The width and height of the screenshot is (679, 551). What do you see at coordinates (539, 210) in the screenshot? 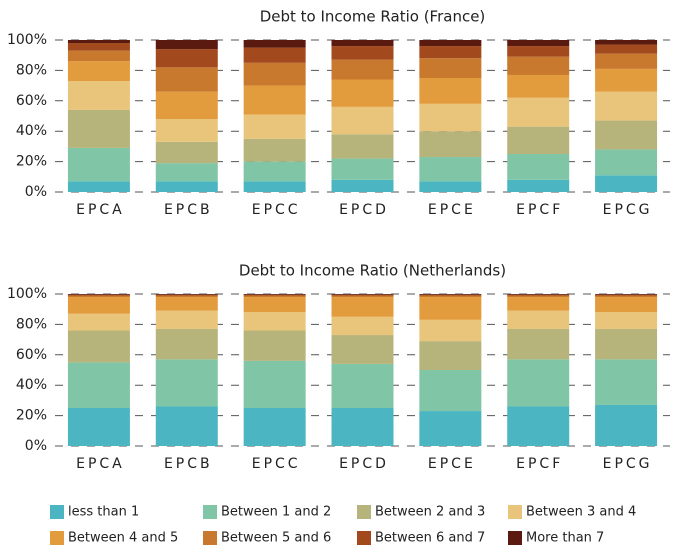
I see `x-tick-label: EPCF` at bounding box center [539, 210].